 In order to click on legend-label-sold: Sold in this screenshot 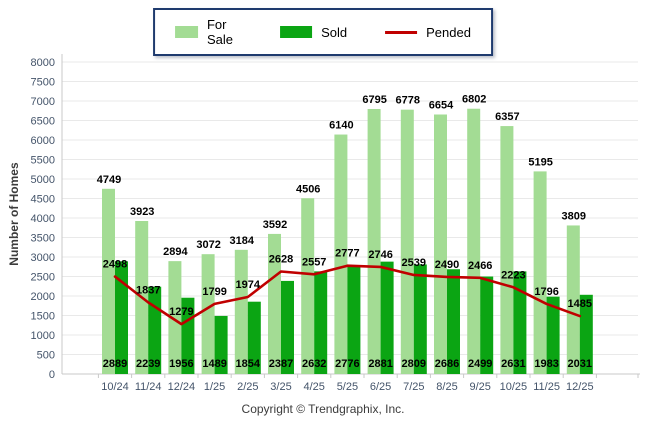, I will do `click(334, 32)`.